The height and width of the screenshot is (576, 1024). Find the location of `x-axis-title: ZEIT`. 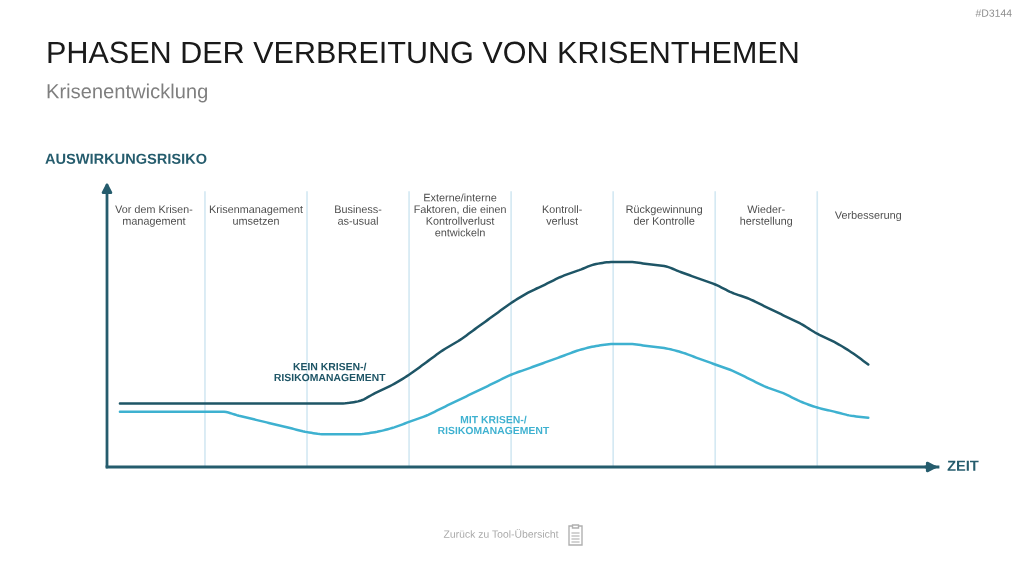

x-axis-title: ZEIT is located at coordinates (963, 465).